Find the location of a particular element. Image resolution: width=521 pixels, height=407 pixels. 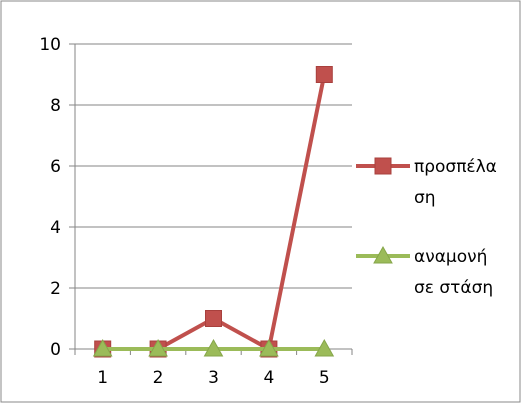

y-tick-label: 4 is located at coordinates (55, 228).